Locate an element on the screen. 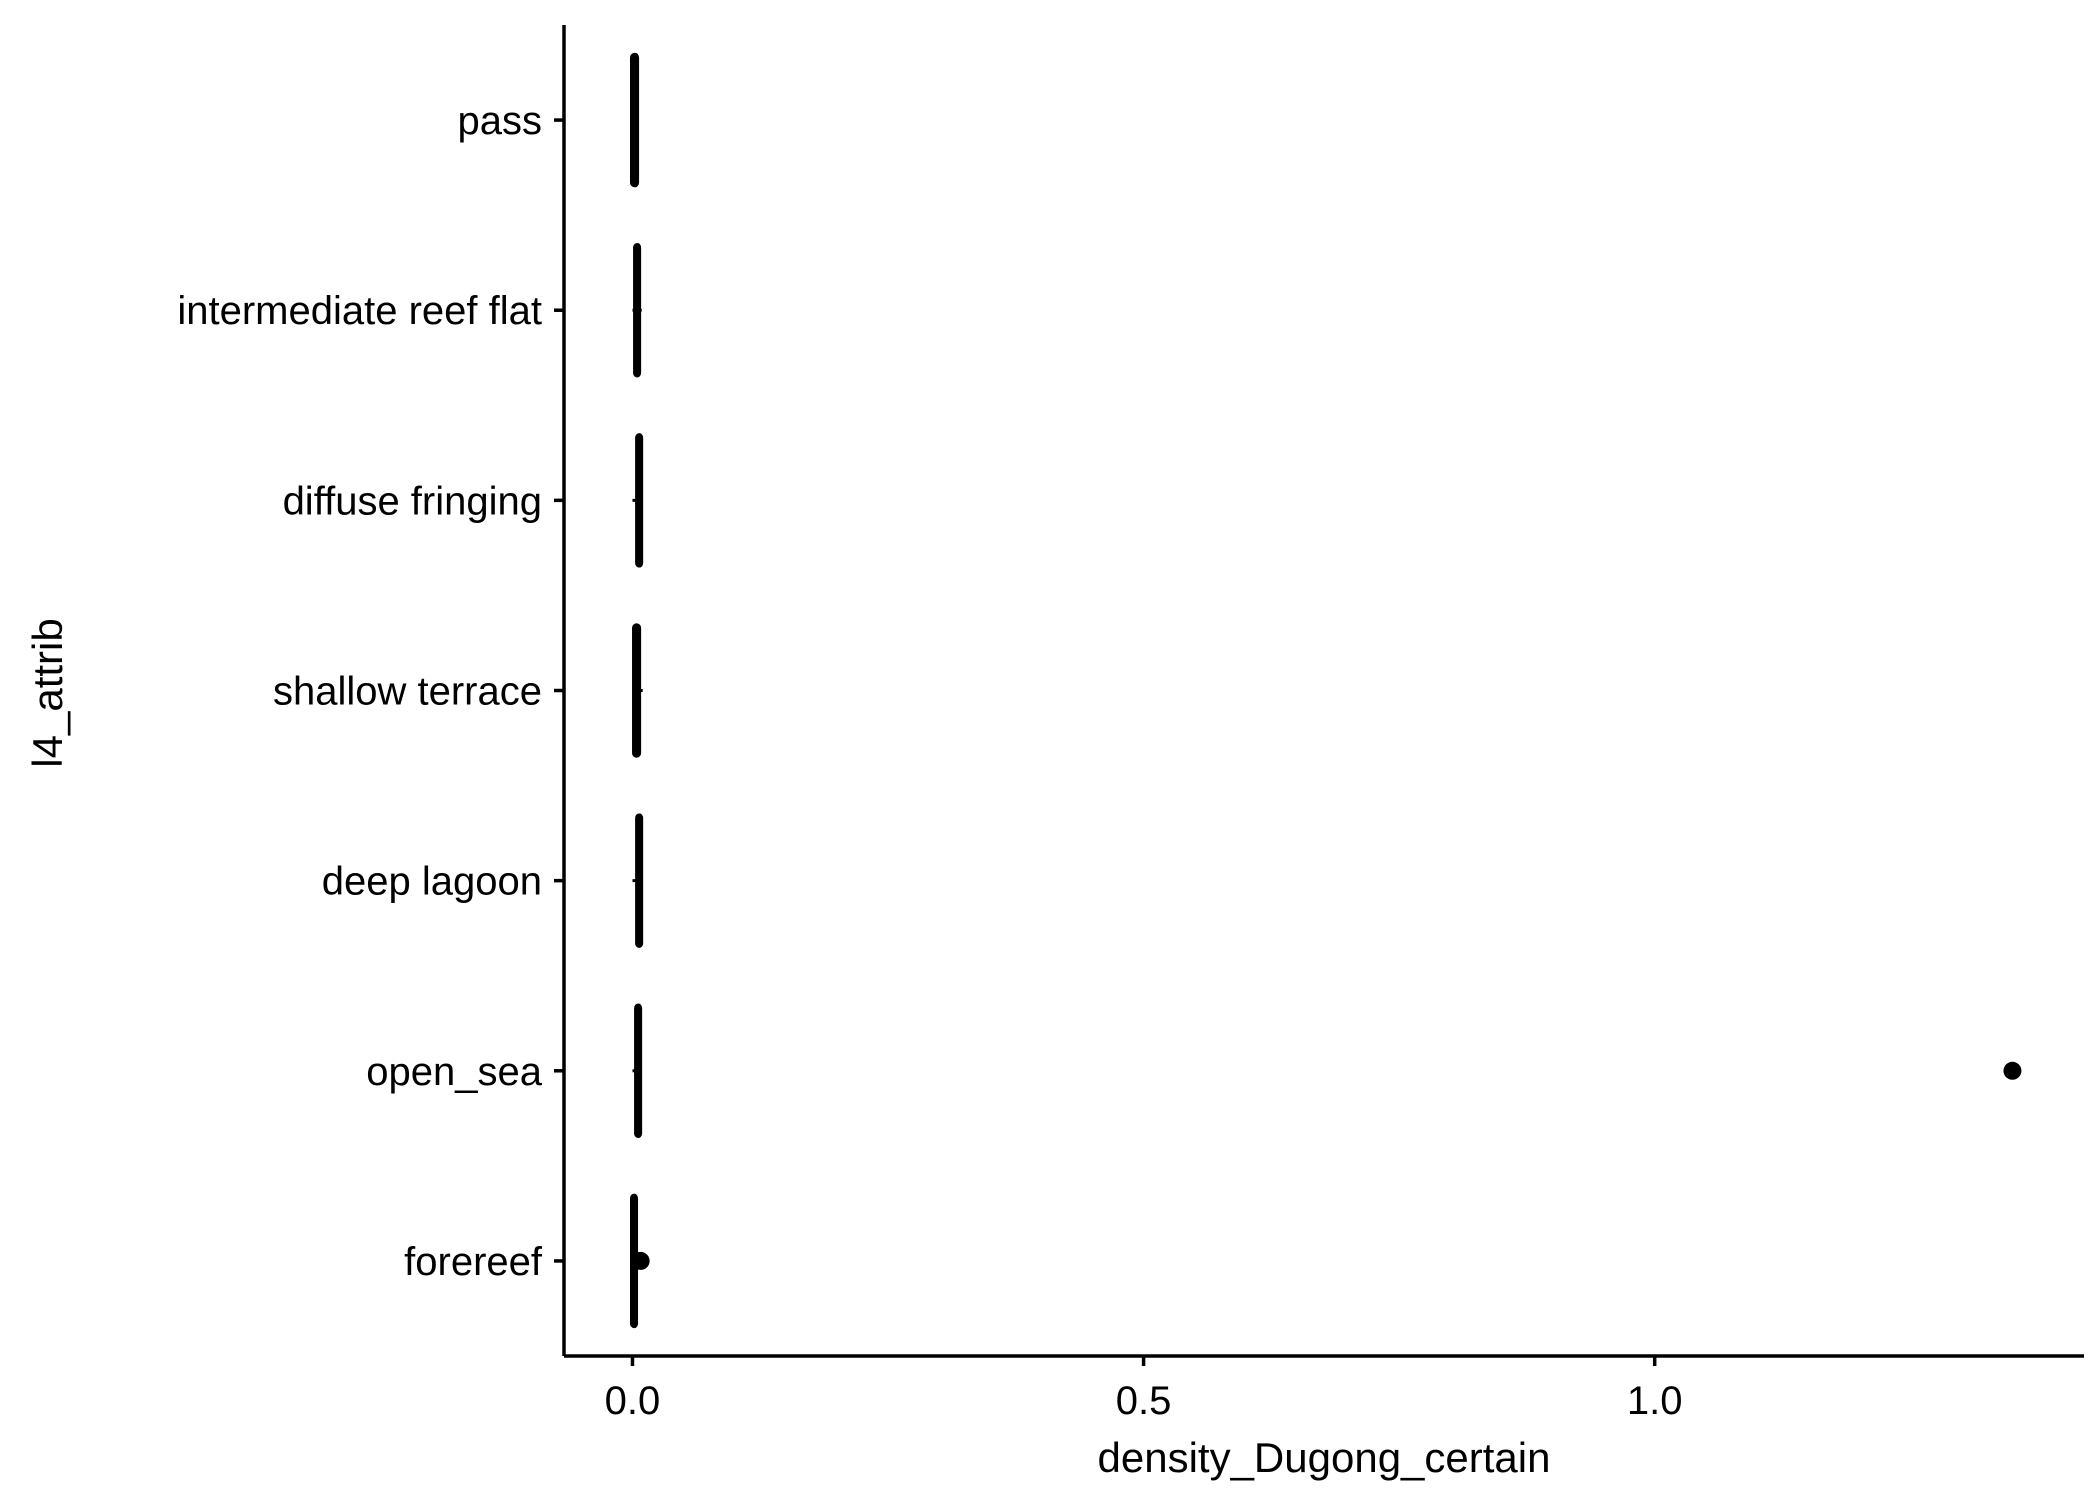  y-tick-label: open_sea is located at coordinates (454, 1072).